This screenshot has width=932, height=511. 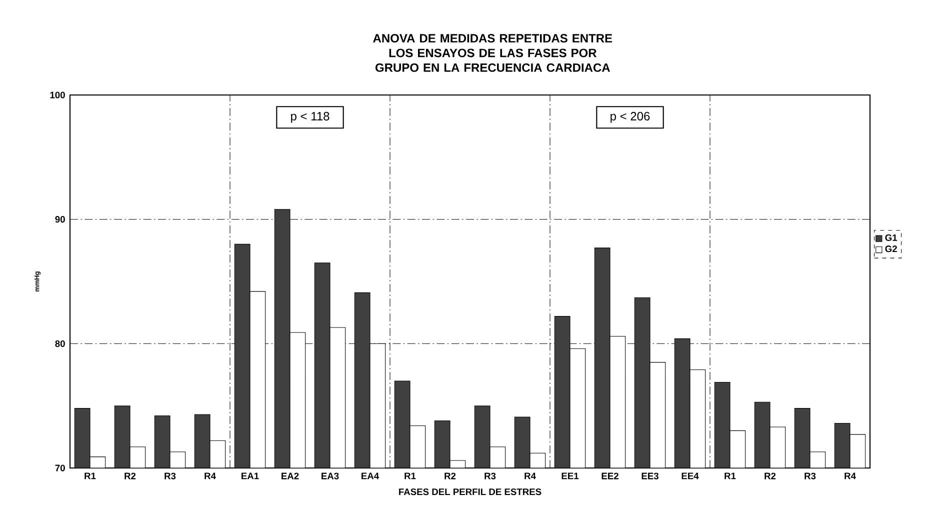 What do you see at coordinates (891, 249) in the screenshot?
I see `legend-label: G2` at bounding box center [891, 249].